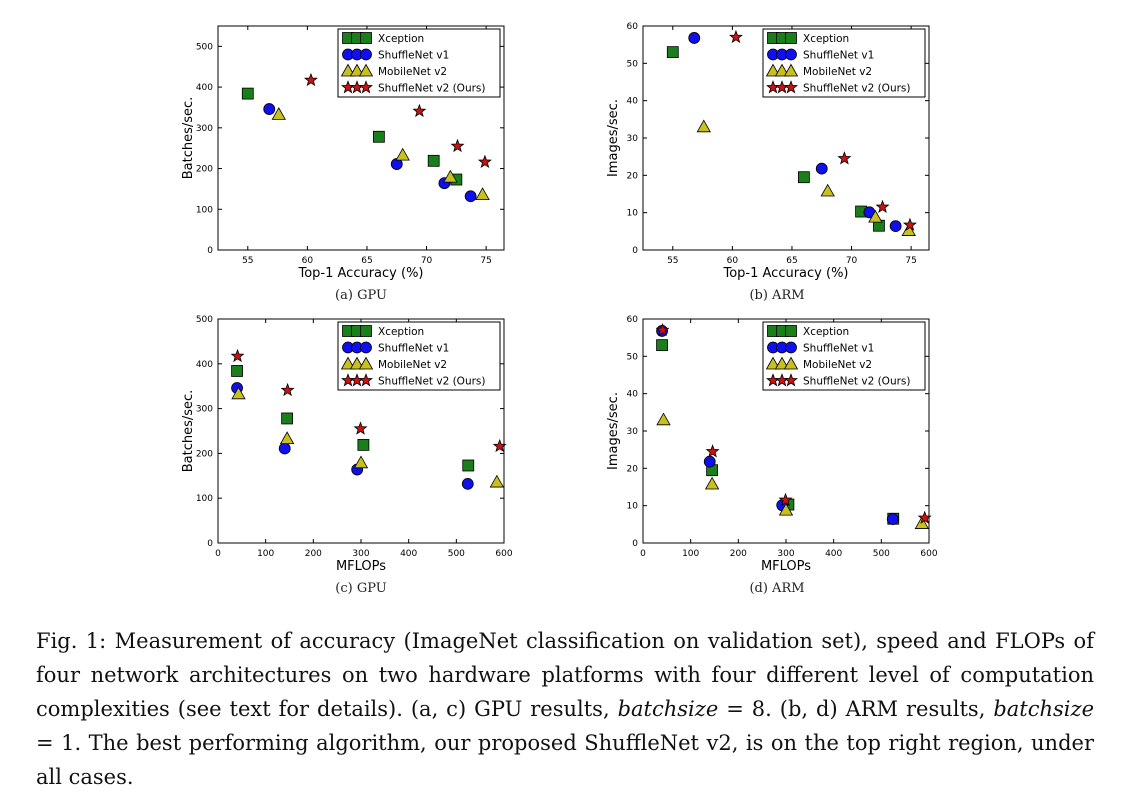 The image size is (1133, 808). Describe the element at coordinates (366, 380) in the screenshot. I see `legend-marker-shufflenet-v2-ours` at that location.